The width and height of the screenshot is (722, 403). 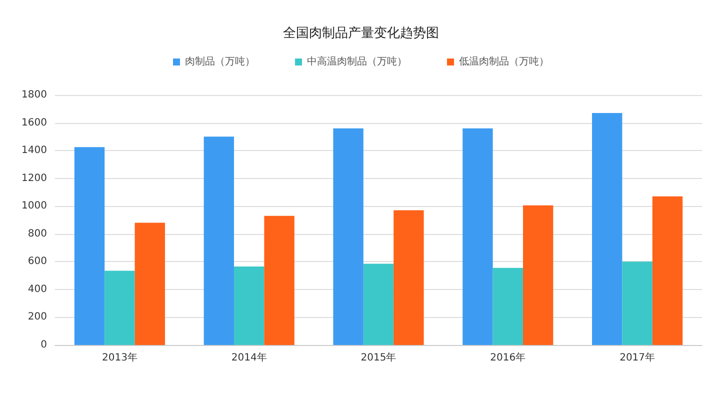 What do you see at coordinates (638, 358) in the screenshot?
I see `x-tick-label: 2017年` at bounding box center [638, 358].